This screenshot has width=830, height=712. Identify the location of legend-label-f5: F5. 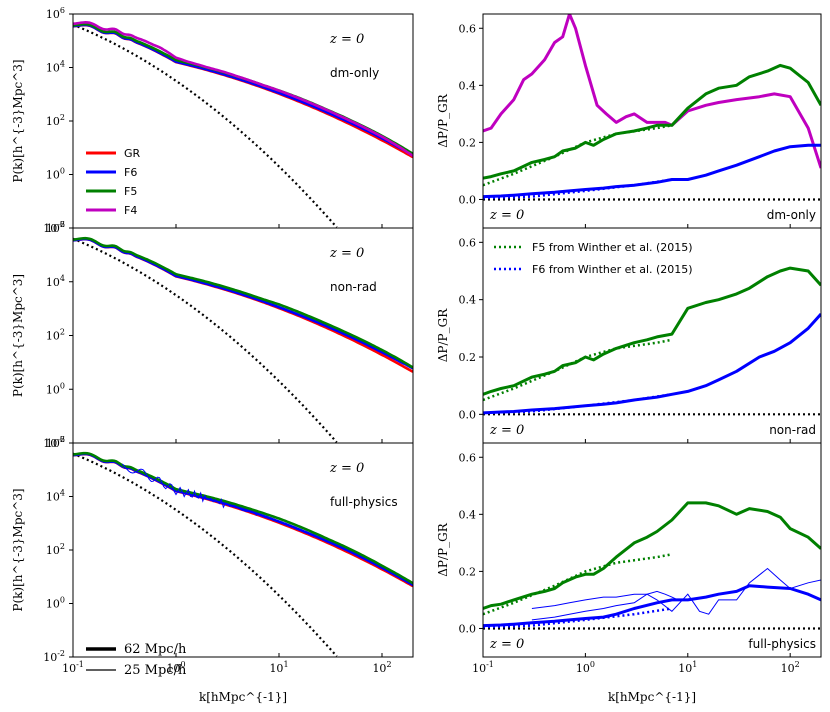
(130, 191).